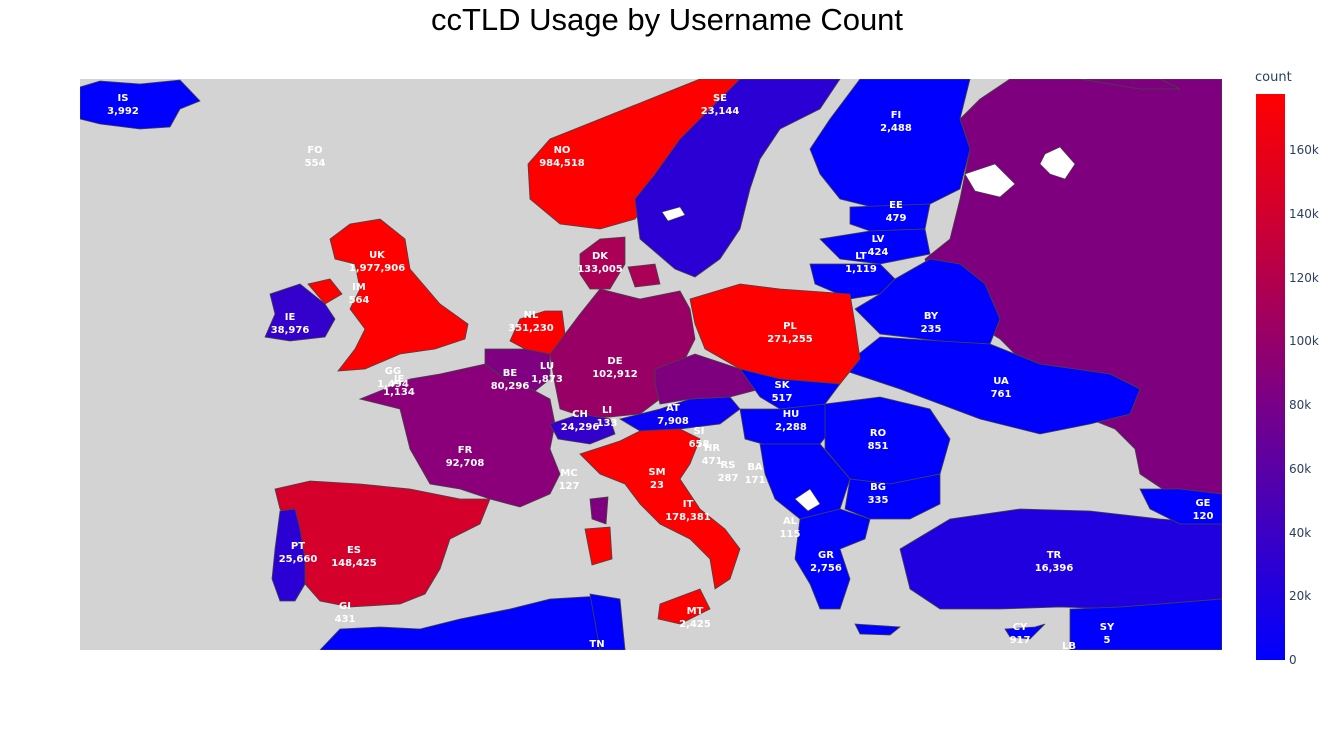 This screenshot has width=1334, height=750. What do you see at coordinates (140, 104) in the screenshot?
I see `region-is` at bounding box center [140, 104].